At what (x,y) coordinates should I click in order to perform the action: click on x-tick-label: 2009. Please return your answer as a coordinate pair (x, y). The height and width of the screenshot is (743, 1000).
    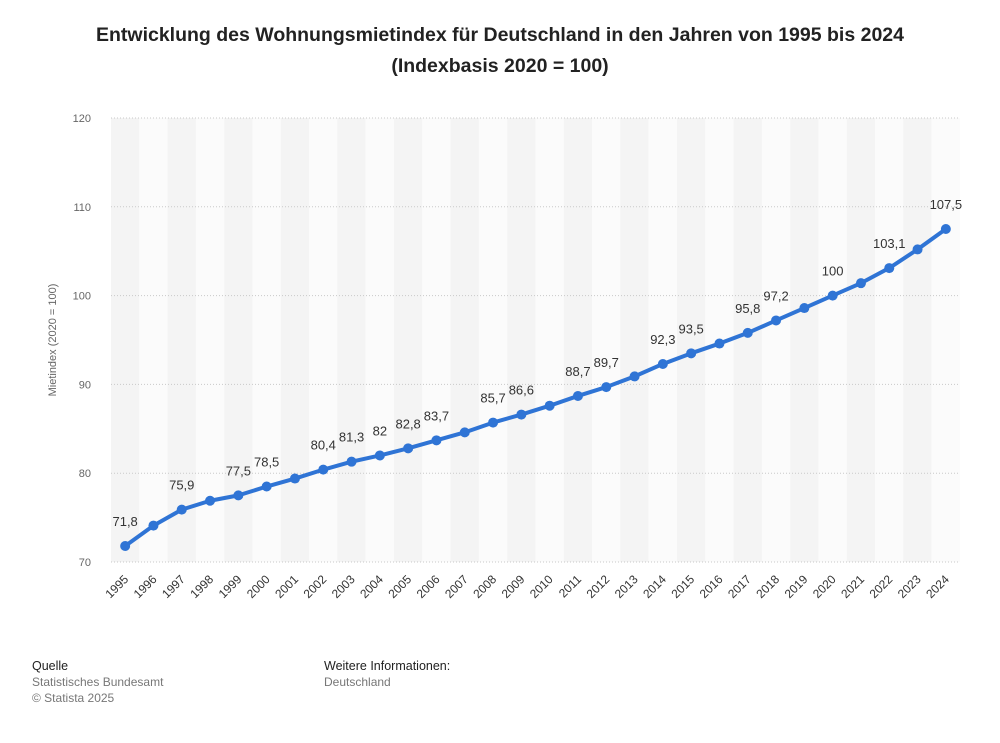
    Looking at the image, I should click on (513, 586).